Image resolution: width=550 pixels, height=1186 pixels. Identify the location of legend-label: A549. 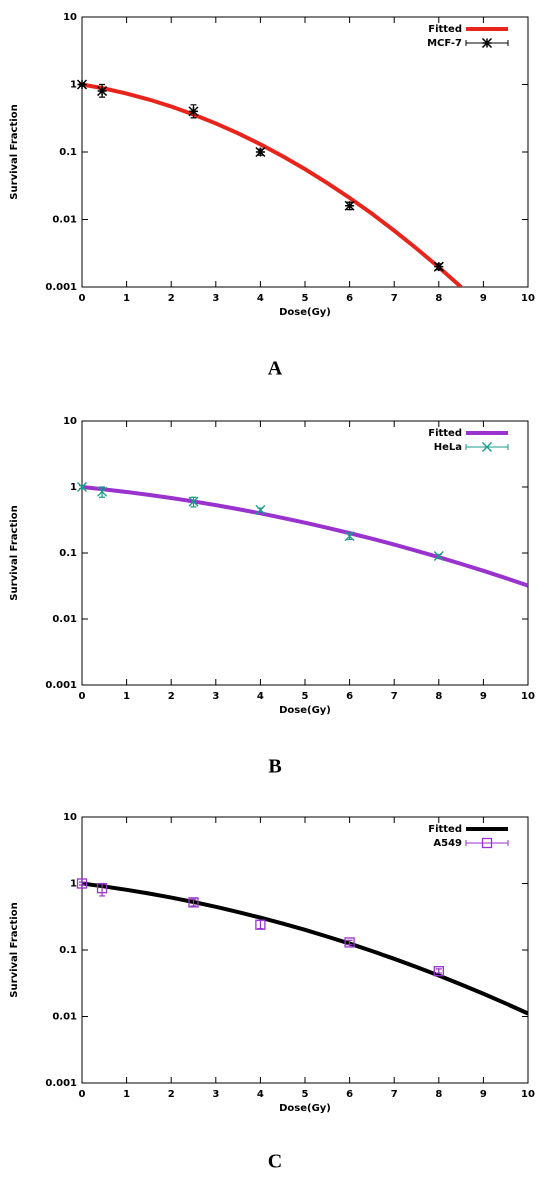
(447, 843).